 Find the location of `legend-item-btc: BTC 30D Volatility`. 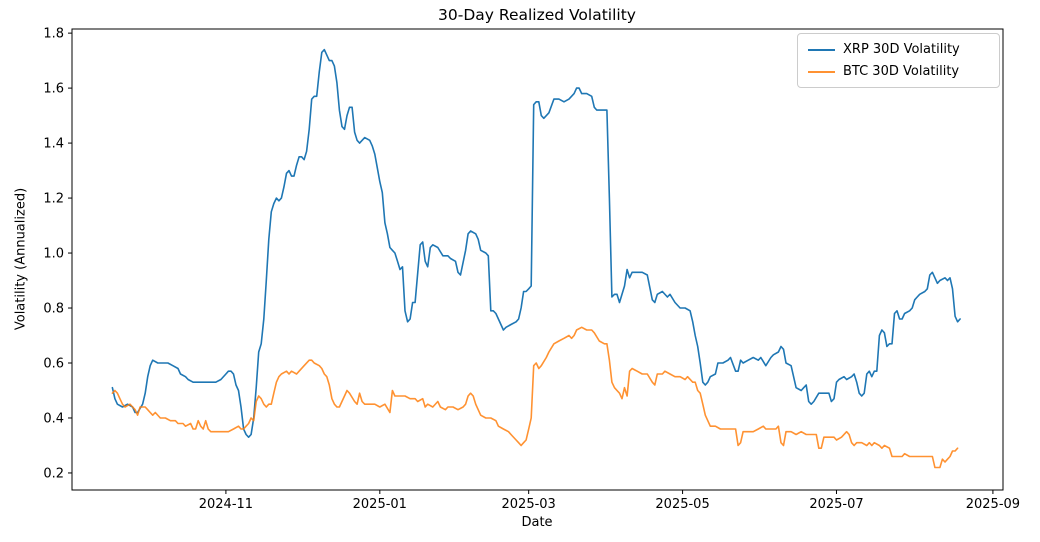

legend-item-btc: BTC 30D Volatility is located at coordinates (898, 71).